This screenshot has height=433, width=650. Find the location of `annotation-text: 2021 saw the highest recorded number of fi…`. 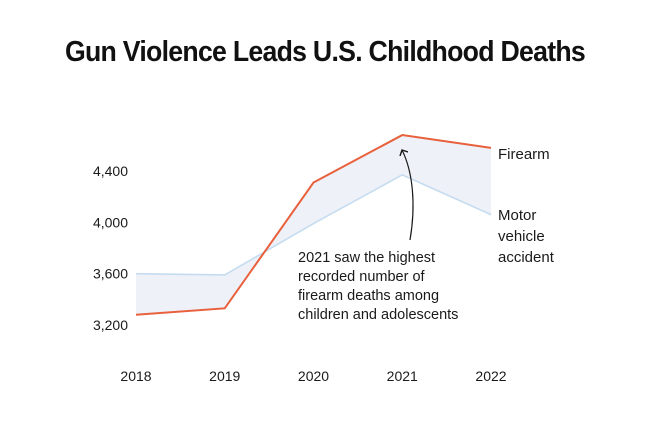

annotation-text: 2021 saw the highest recorded number of fi… is located at coordinates (378, 286).